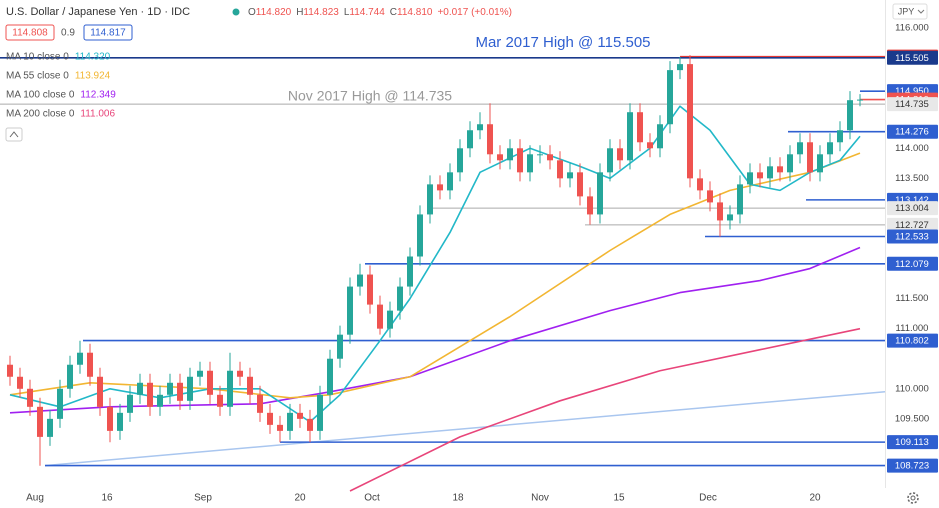 The height and width of the screenshot is (508, 939). What do you see at coordinates (37, 57) in the screenshot?
I see `legend-name: MA 10 close 0` at bounding box center [37, 57].